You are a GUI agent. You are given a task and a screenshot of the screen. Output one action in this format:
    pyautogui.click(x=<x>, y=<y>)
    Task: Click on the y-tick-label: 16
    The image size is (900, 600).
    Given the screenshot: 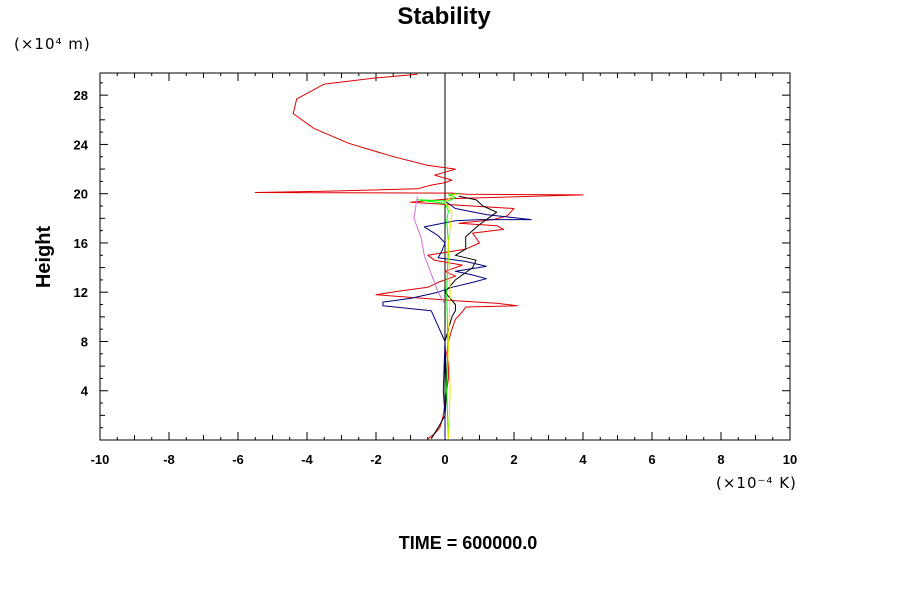 What is the action you would take?
    pyautogui.click(x=81, y=243)
    